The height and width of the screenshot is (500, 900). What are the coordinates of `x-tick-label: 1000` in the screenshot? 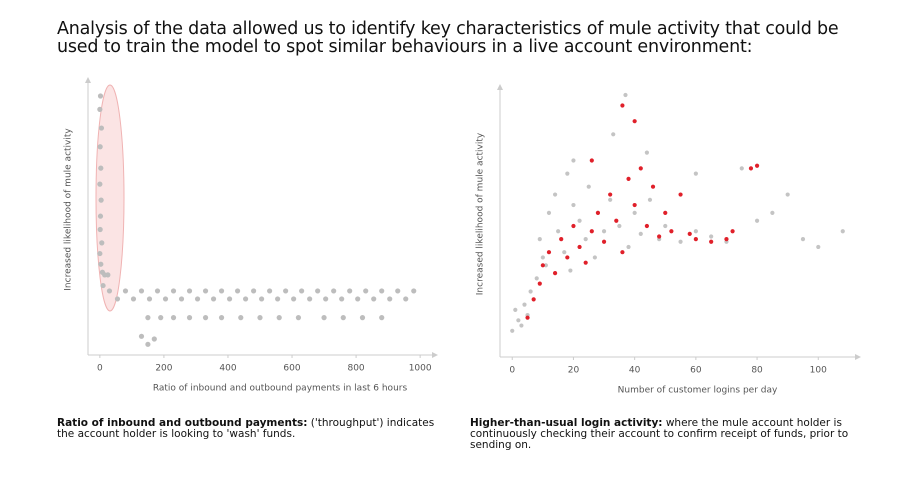 It's located at (420, 369).